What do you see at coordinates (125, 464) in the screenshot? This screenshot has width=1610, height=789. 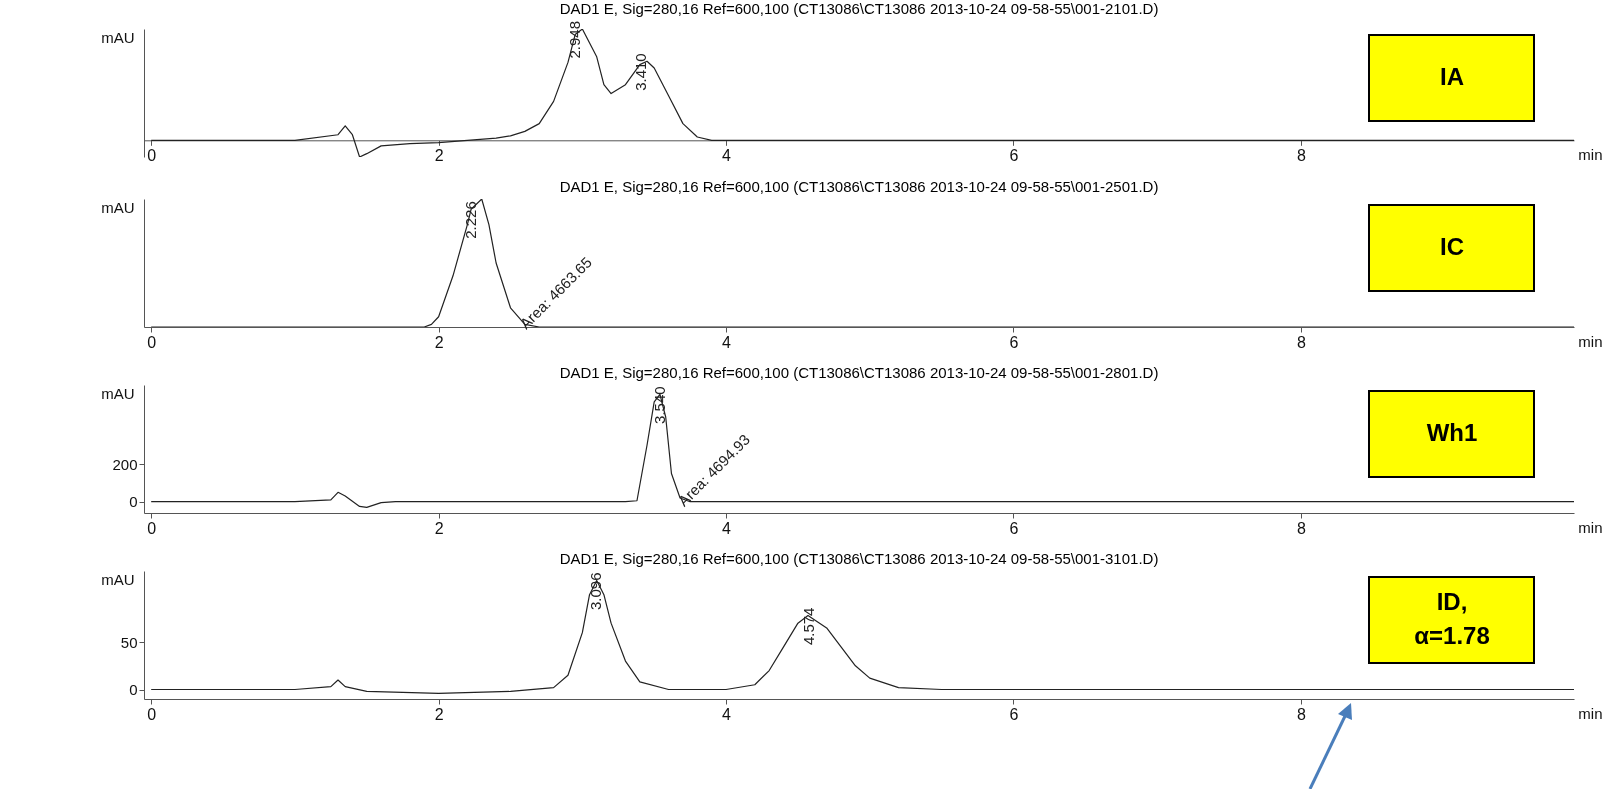 I see `y-tick-label: 200` at bounding box center [125, 464].